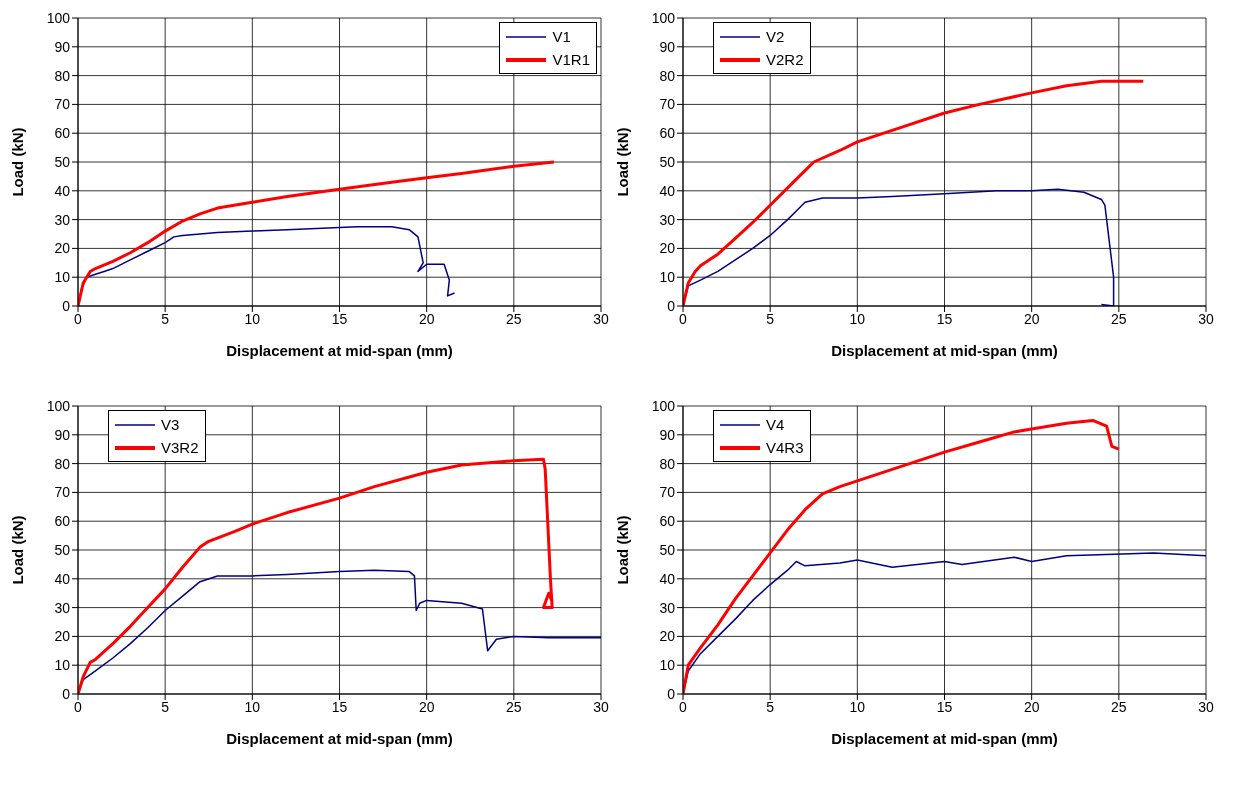 Image resolution: width=1239 pixels, height=792 pixels. What do you see at coordinates (785, 447) in the screenshot?
I see `legend-label: V4R3` at bounding box center [785, 447].